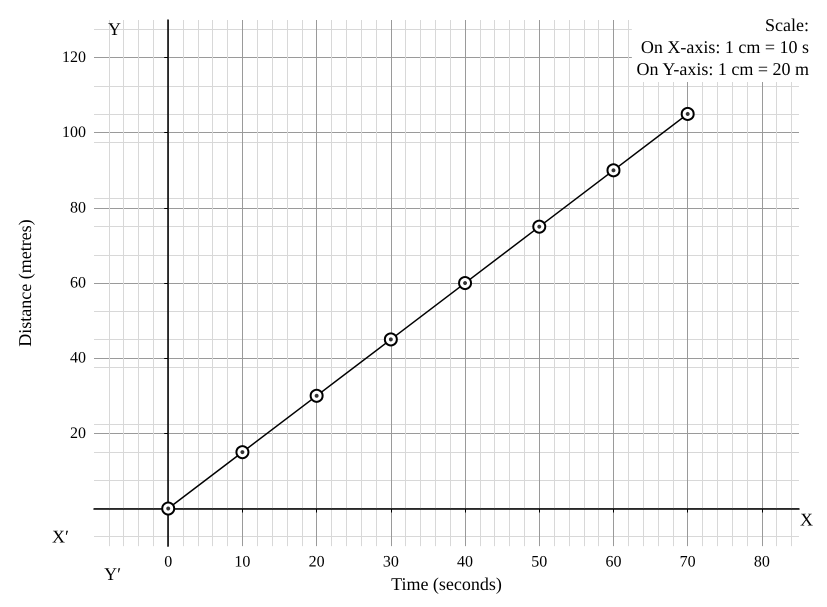  What do you see at coordinates (465, 562) in the screenshot?
I see `x-tick-label: 40` at bounding box center [465, 562].